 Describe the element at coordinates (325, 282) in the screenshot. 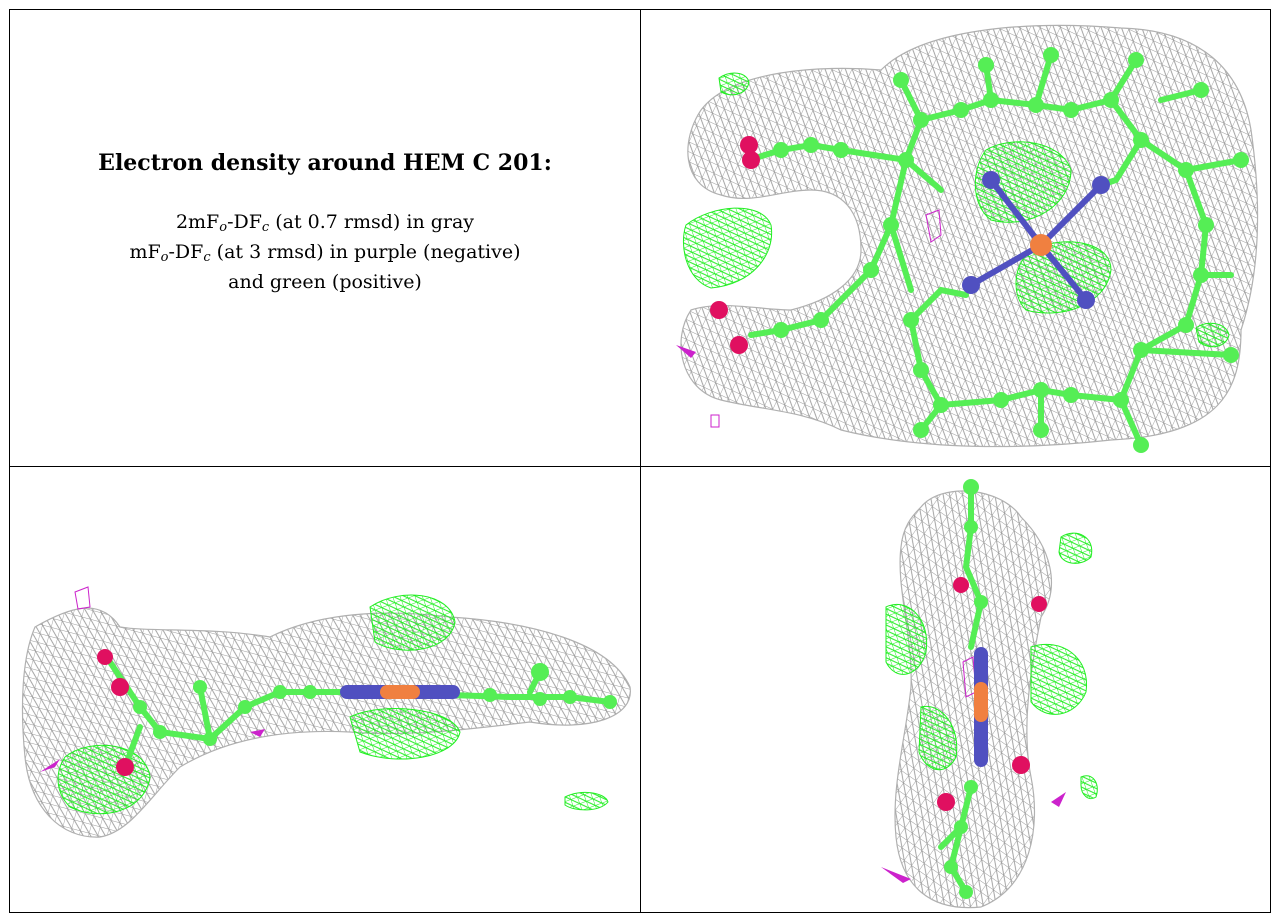

I see `legend-line-colors: and green (positive)` at that location.